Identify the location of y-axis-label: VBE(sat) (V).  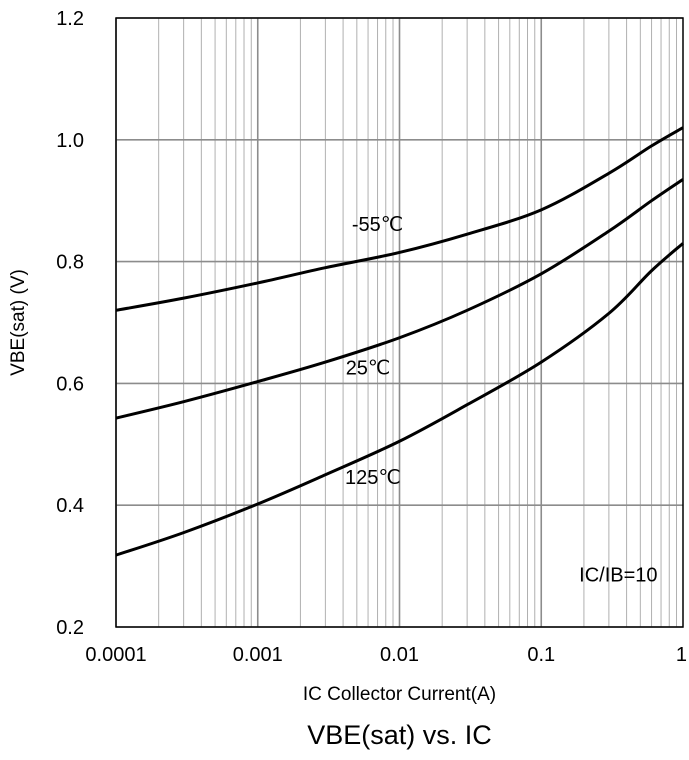
(18, 322).